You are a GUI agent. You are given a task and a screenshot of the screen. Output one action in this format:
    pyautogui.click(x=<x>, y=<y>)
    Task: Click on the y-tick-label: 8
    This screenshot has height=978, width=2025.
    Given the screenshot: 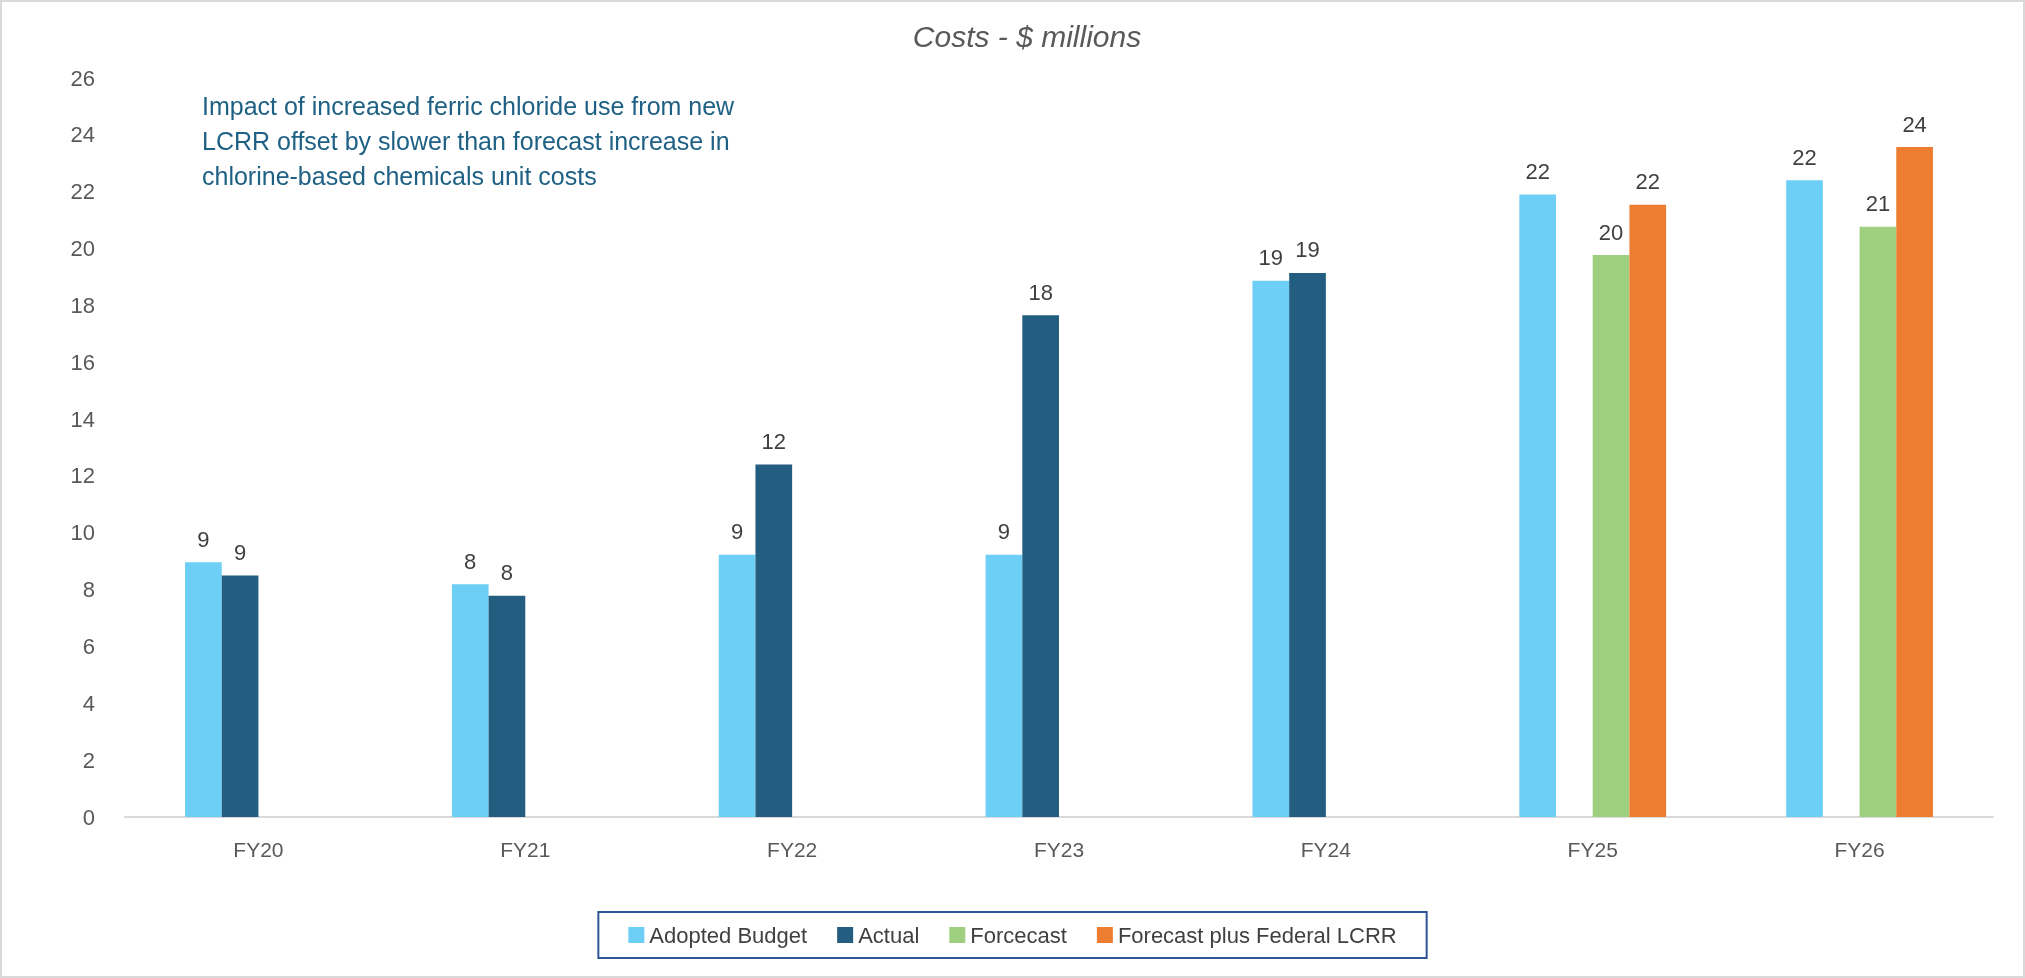 What is the action you would take?
    pyautogui.click(x=88, y=590)
    